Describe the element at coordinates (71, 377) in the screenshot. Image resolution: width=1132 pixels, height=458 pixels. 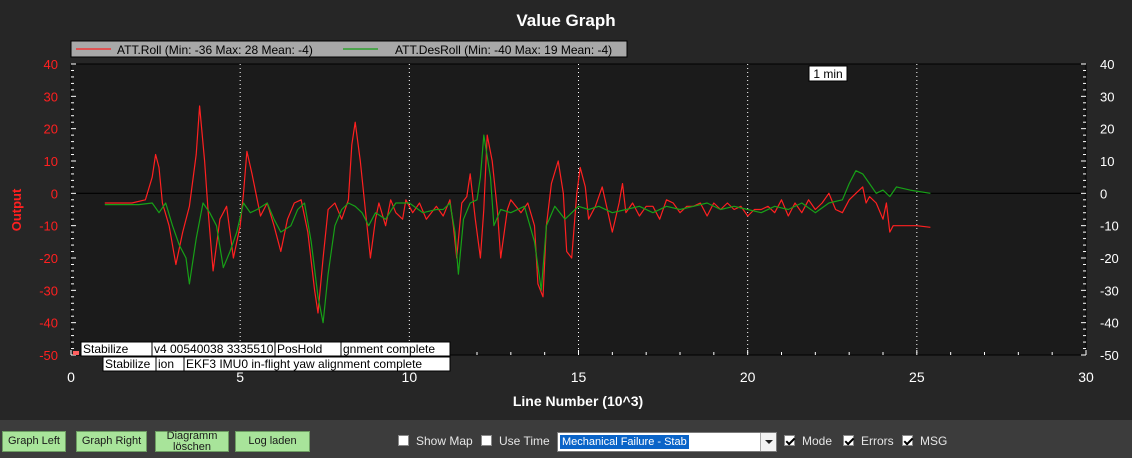
I see `x-tick-label: 0` at that location.